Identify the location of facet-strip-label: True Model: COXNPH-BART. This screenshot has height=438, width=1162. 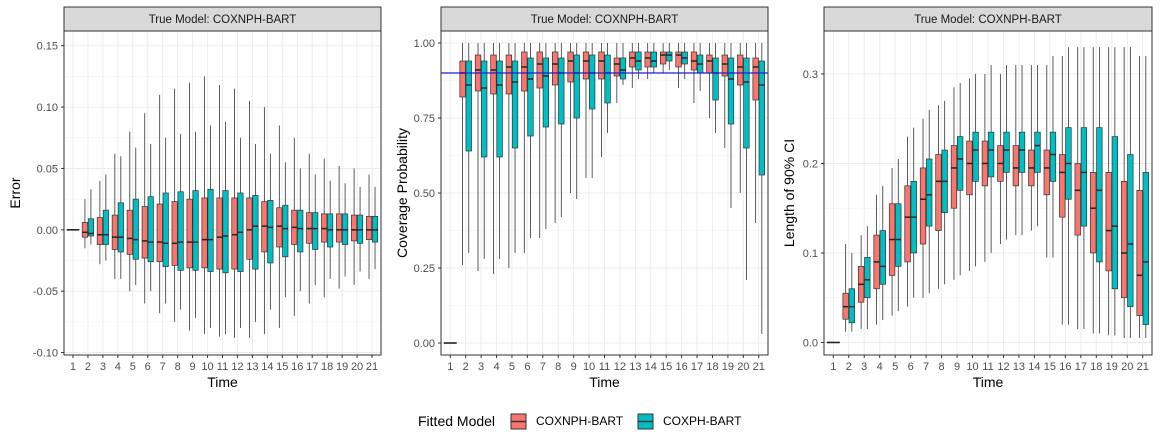
(988, 20).